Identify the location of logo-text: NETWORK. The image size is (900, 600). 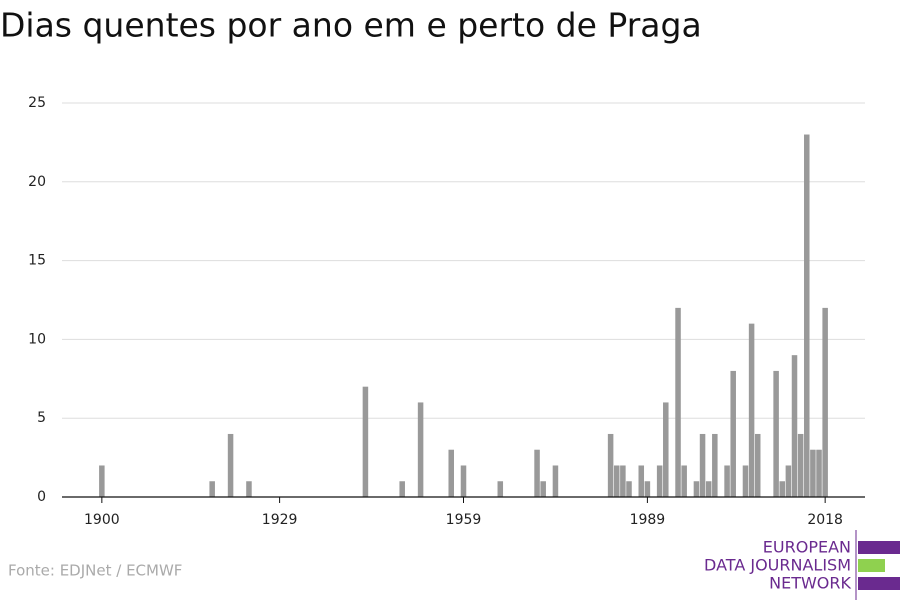
(810, 583).